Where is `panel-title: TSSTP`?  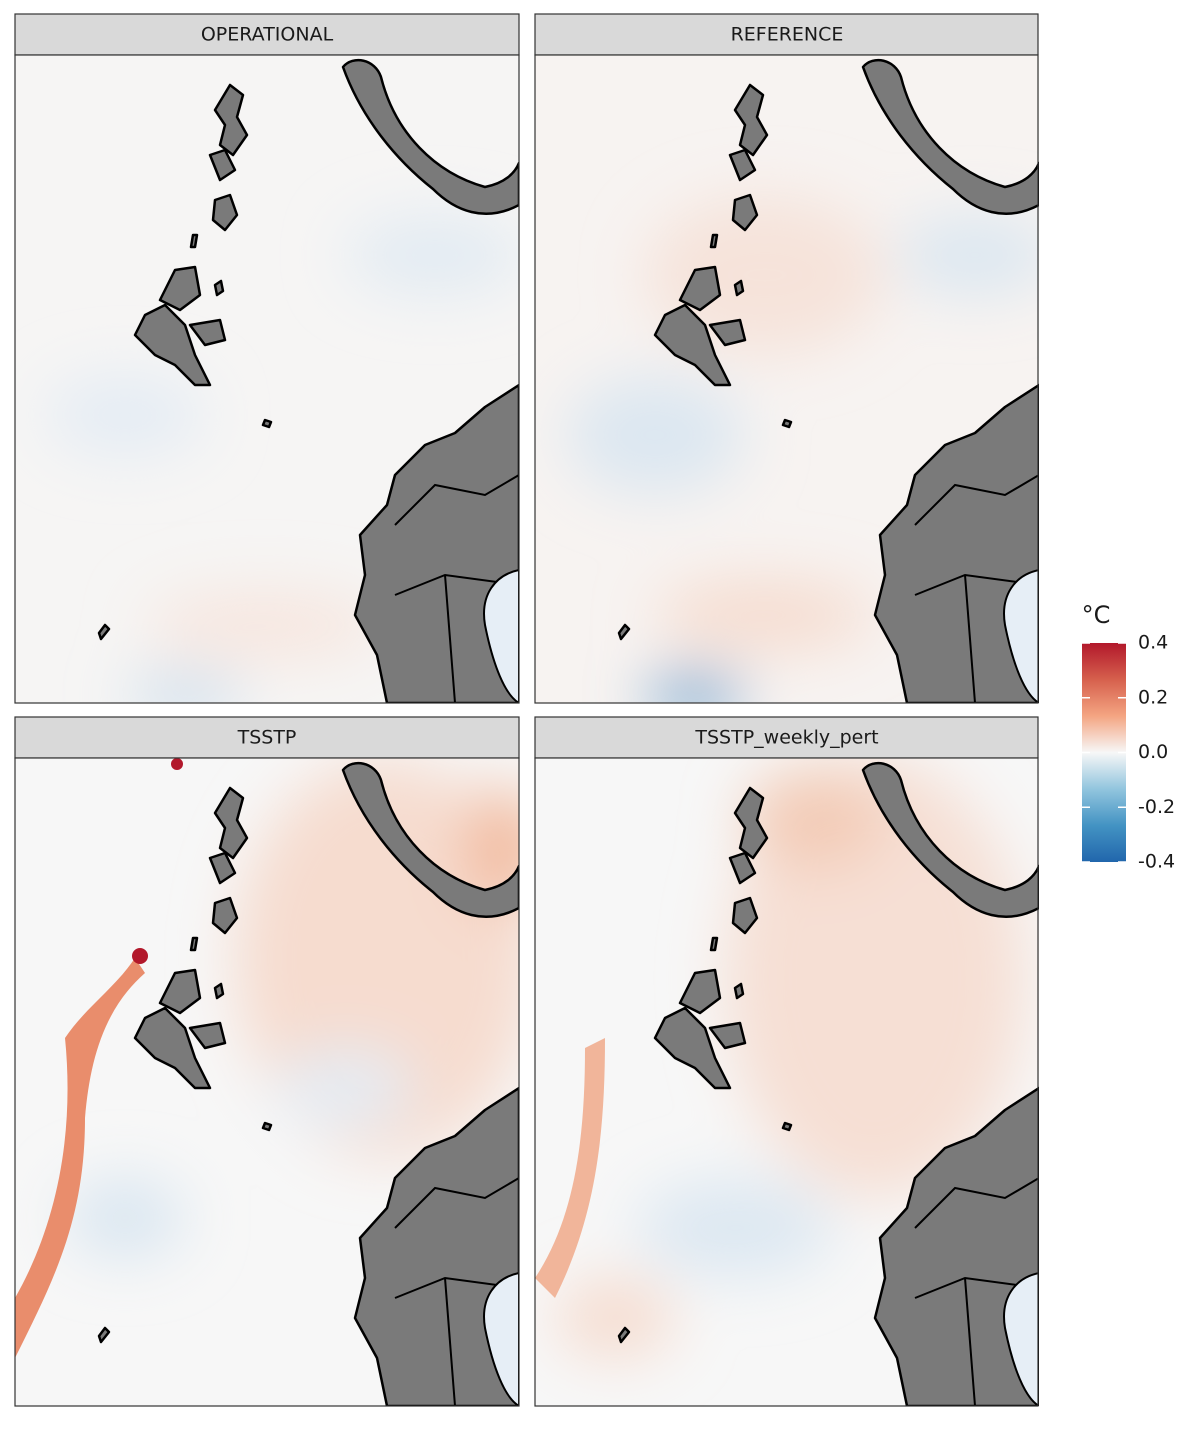 panel-title: TSSTP is located at coordinates (267, 738).